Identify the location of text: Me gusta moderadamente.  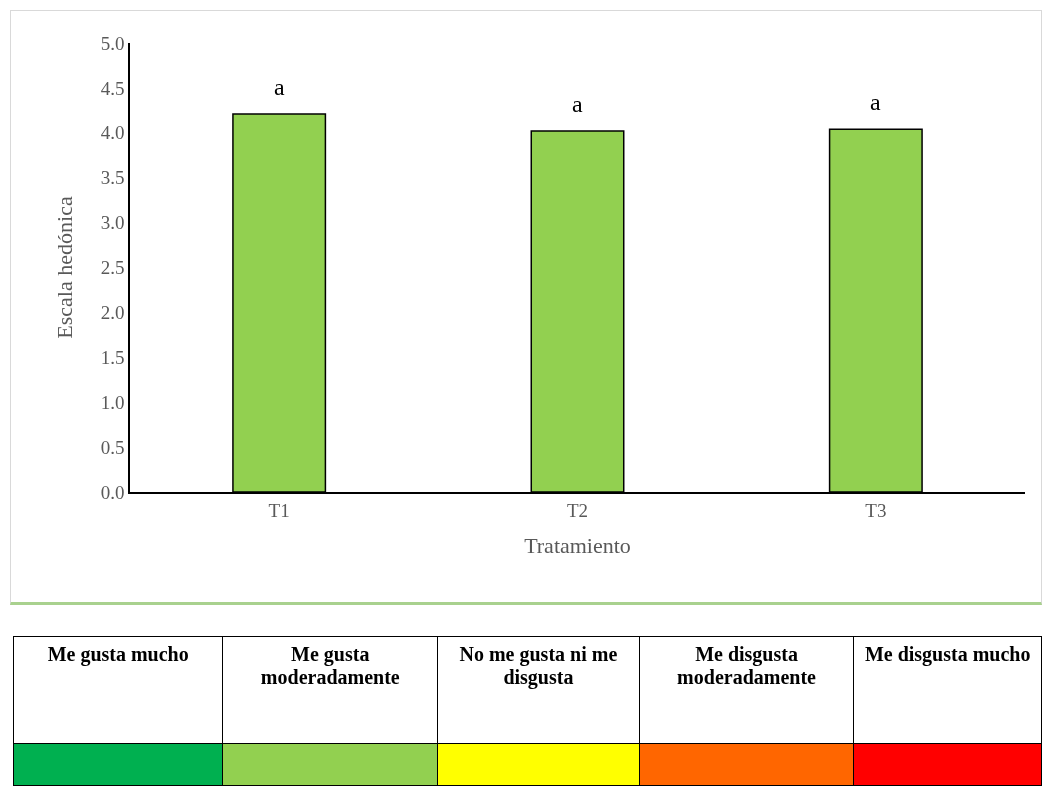
(330, 690).